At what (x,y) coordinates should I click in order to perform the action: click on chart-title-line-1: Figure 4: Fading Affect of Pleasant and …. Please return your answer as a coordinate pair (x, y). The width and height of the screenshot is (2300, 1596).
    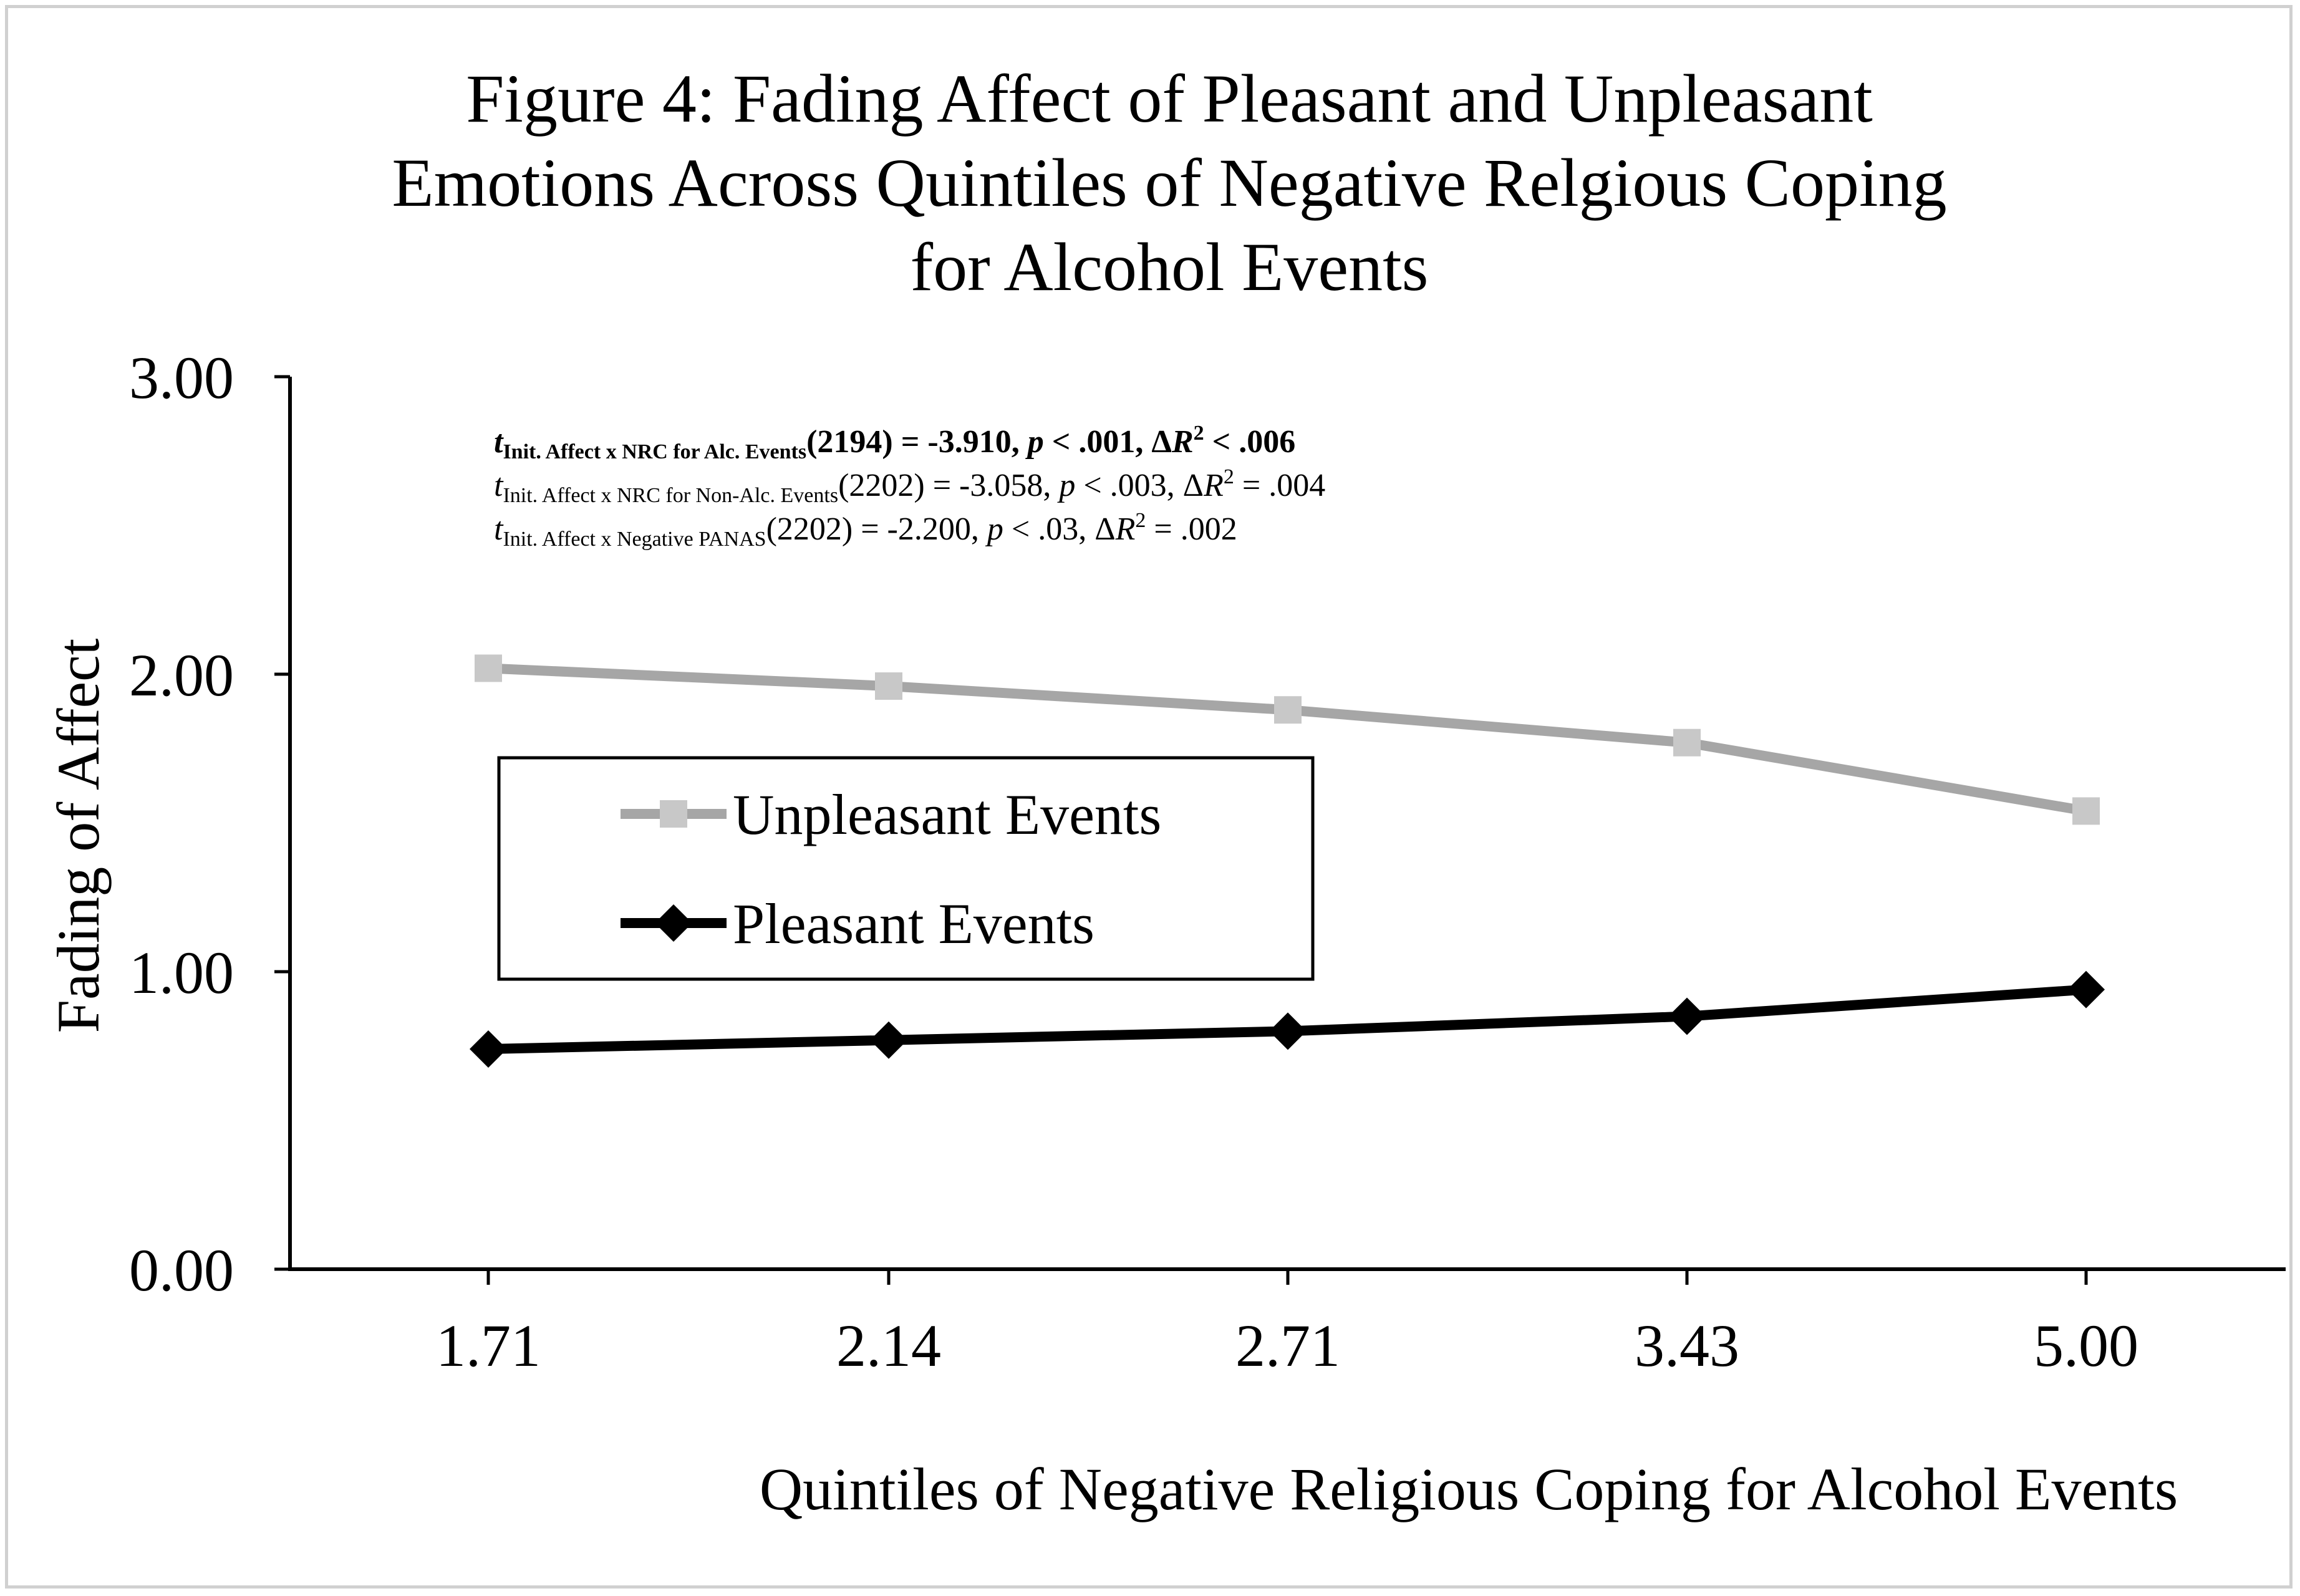
    Looking at the image, I should click on (1169, 98).